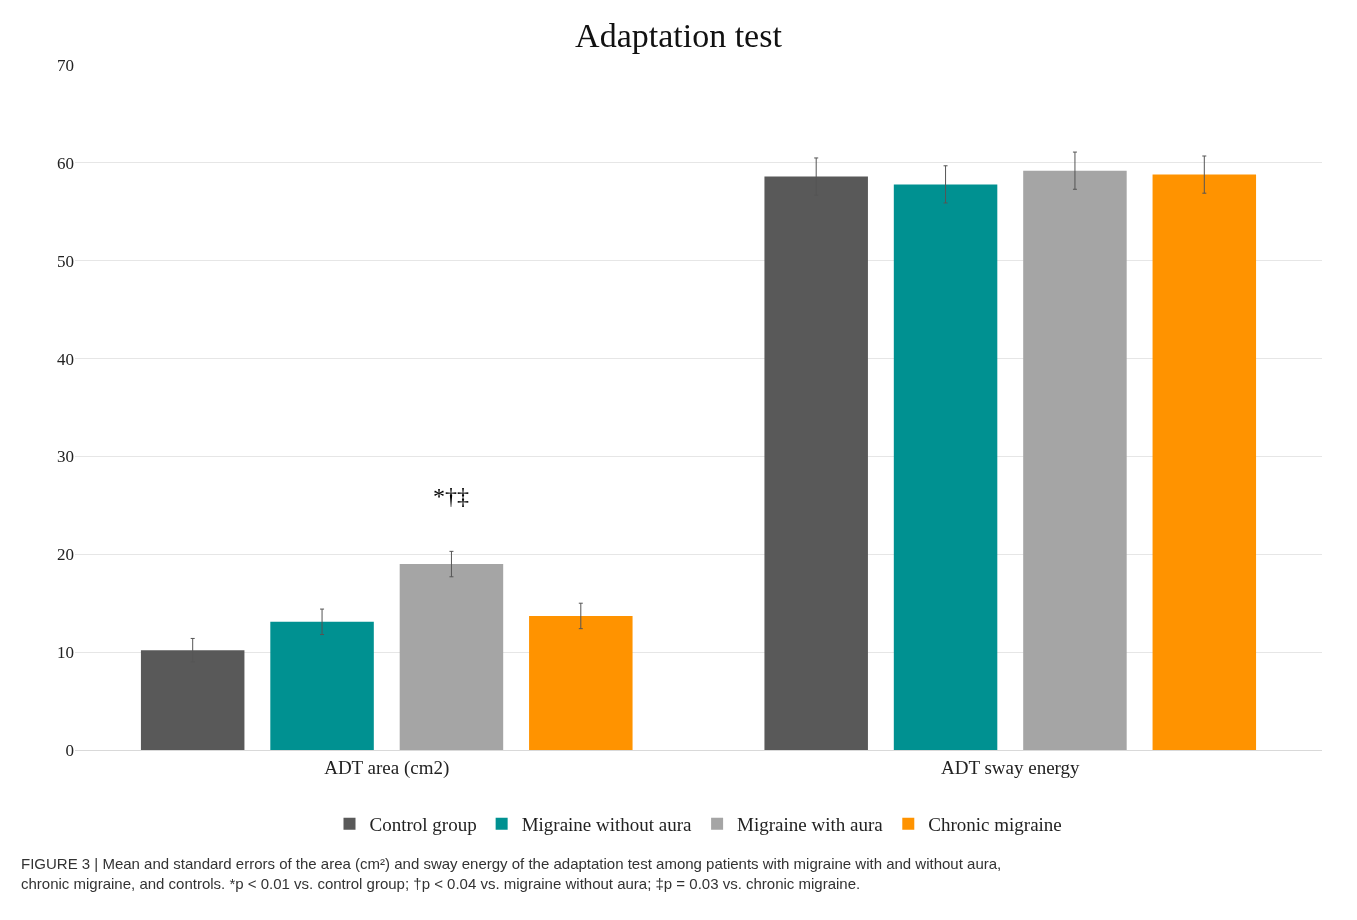 The width and height of the screenshot is (1357, 920). Describe the element at coordinates (65, 653) in the screenshot. I see `y-tick-label: 10` at that location.